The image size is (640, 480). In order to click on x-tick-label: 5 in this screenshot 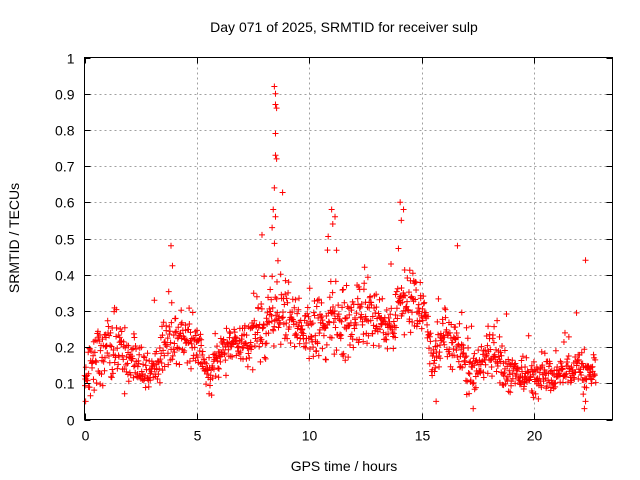, I will do `click(198, 436)`.